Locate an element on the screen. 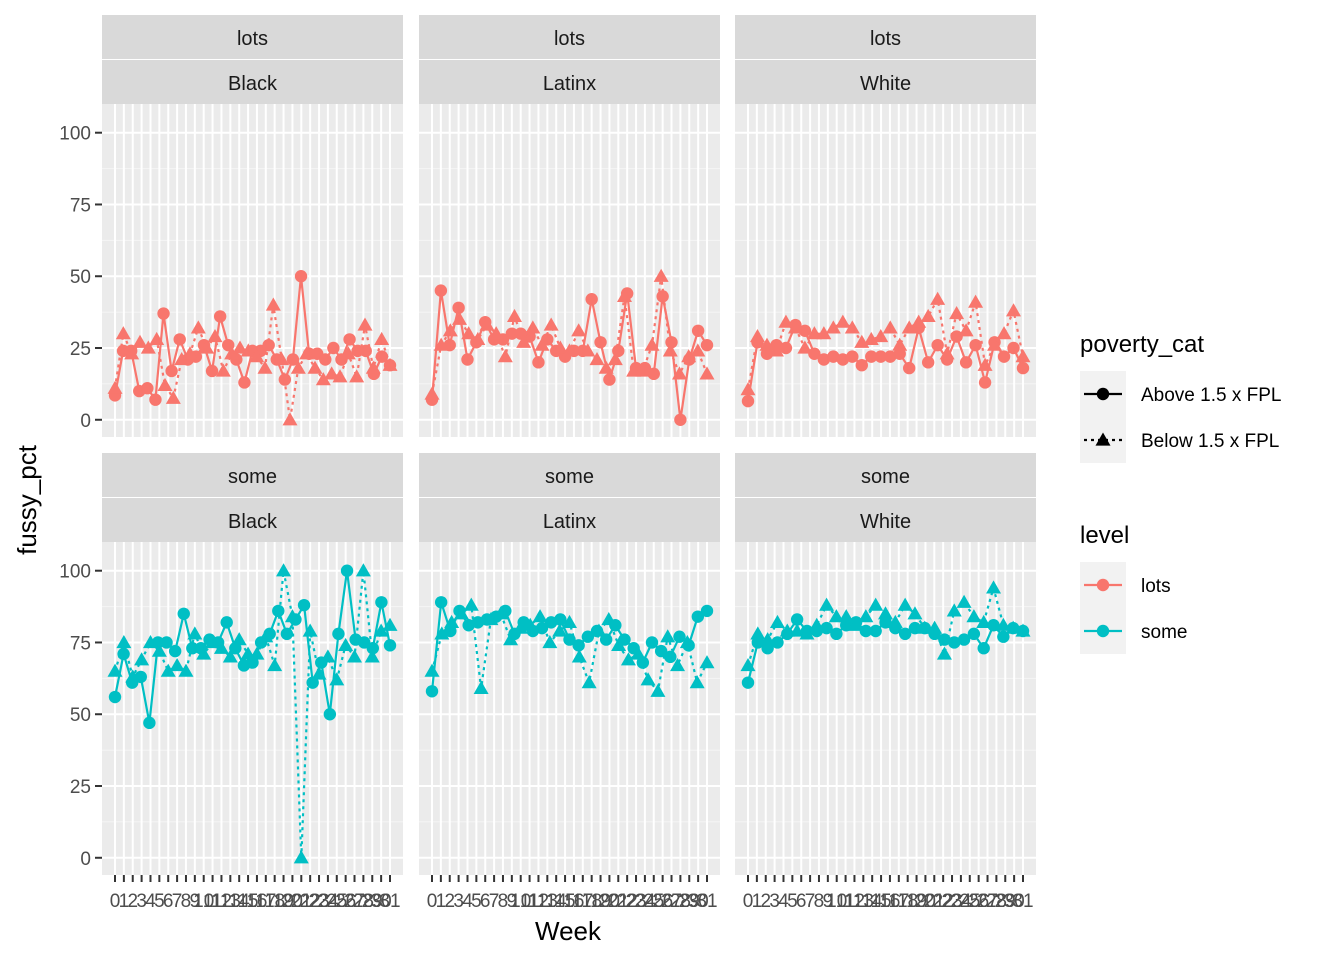 The width and height of the screenshot is (1344, 960). strip-col-label: White is located at coordinates (885, 522).